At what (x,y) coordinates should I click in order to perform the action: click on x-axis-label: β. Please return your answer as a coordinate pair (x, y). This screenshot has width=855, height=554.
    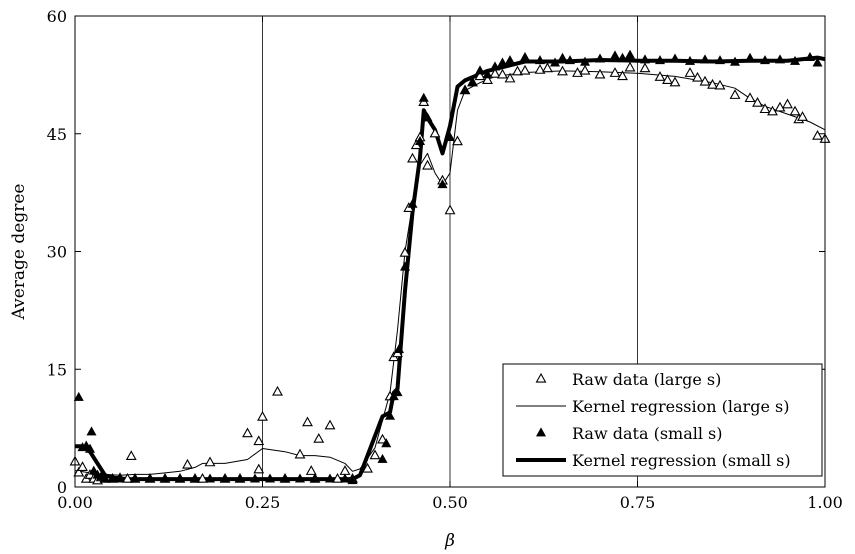
    Looking at the image, I should click on (449, 541).